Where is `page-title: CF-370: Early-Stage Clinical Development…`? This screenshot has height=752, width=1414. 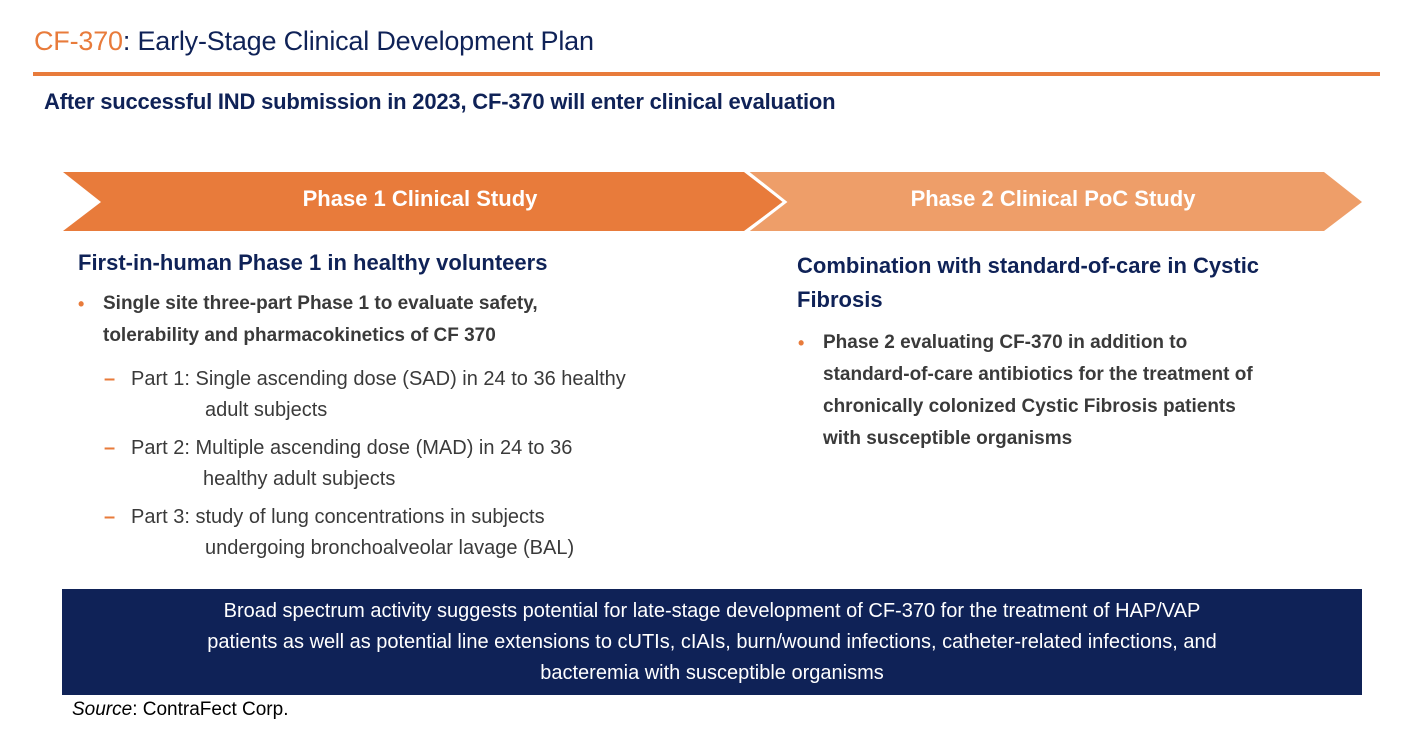
page-title: CF-370: Early-Stage Clinical Development… is located at coordinates (314, 41).